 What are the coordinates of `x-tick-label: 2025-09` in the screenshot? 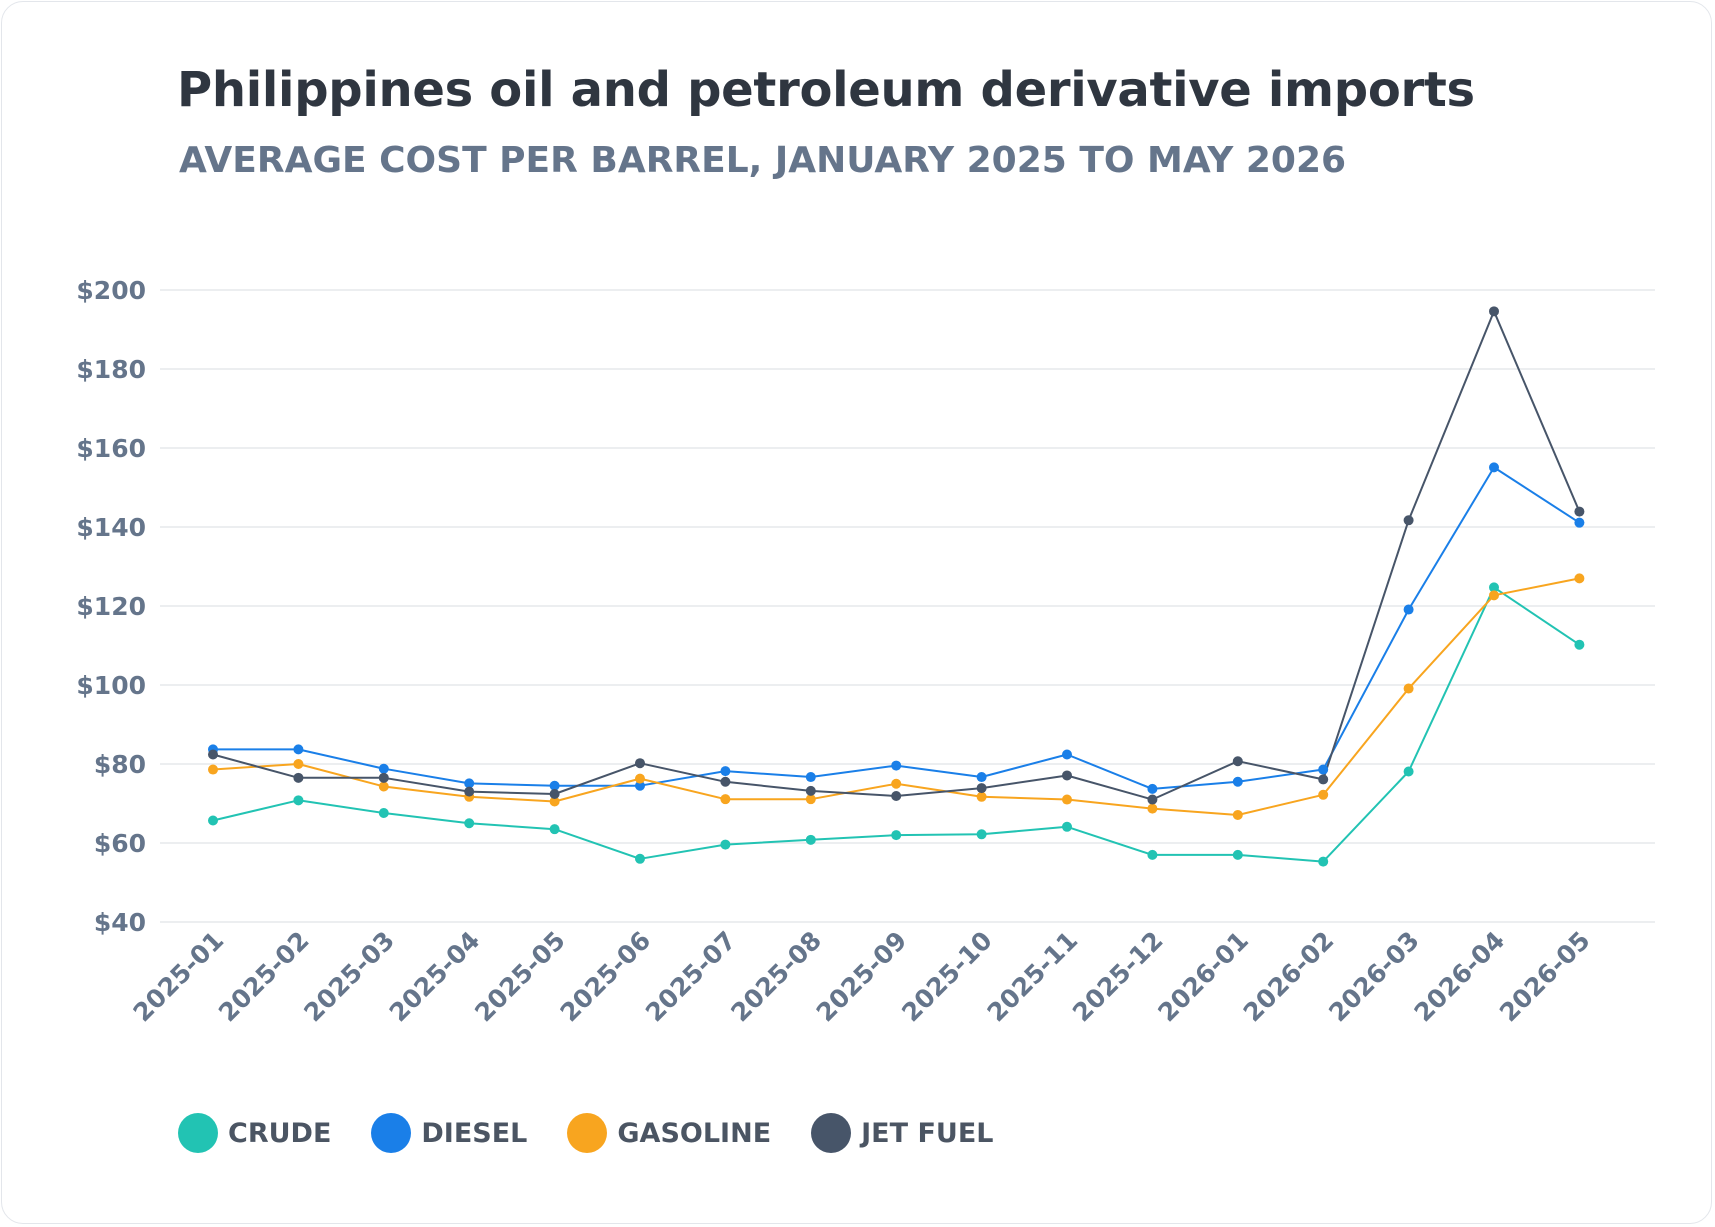 It's located at (862, 977).